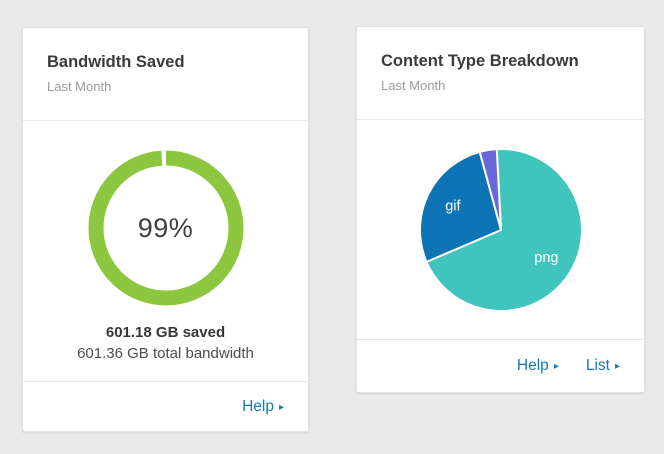 Image resolution: width=664 pixels, height=454 pixels. I want to click on pie-slice-label: png, so click(546, 258).